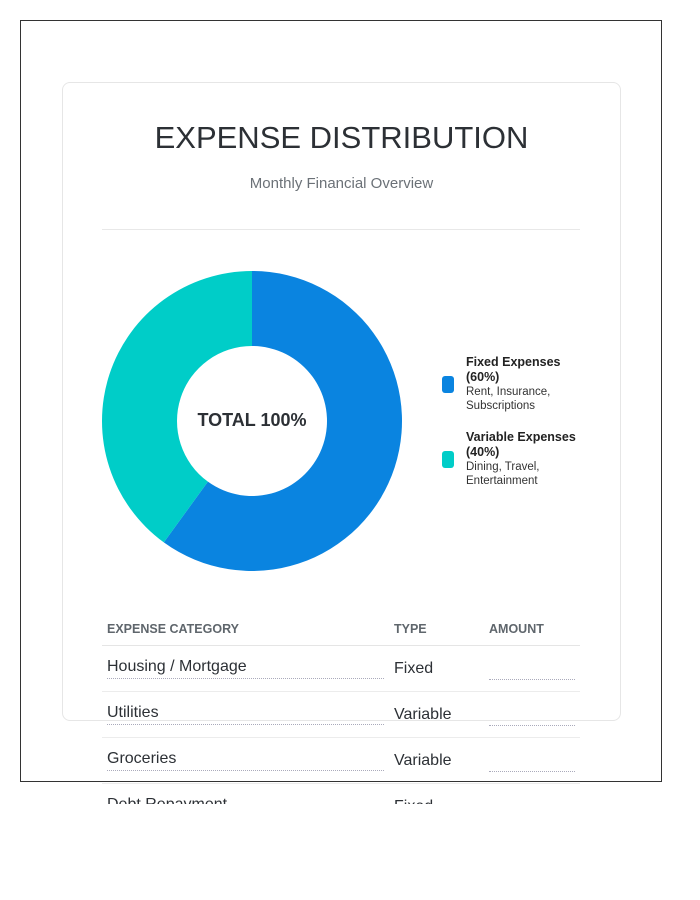 Image resolution: width=700 pixels, height=900 pixels. I want to click on donut-center-label: TOTAL 100%, so click(252, 420).